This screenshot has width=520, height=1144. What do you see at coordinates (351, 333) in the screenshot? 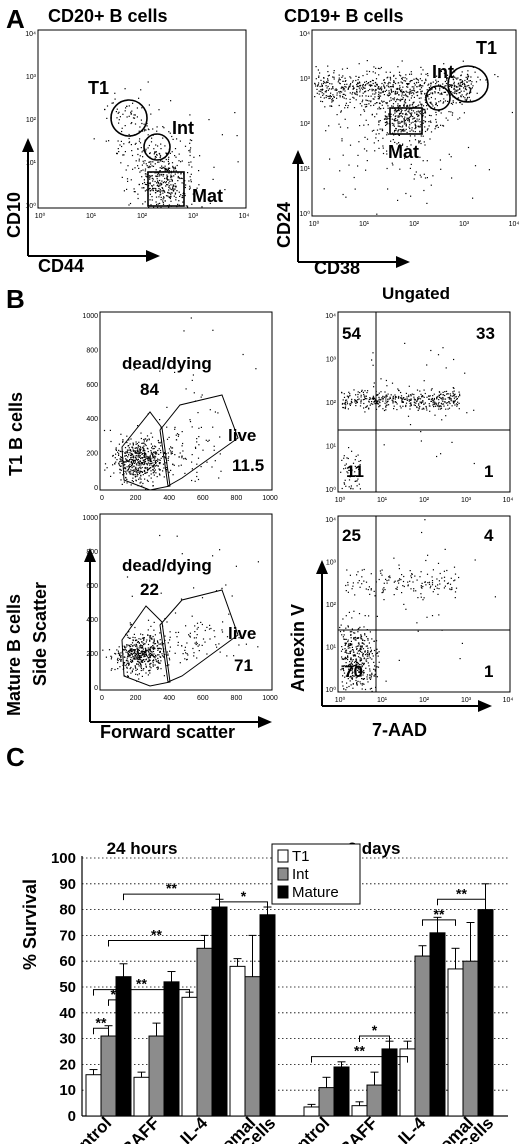
I see `t1-quadrant-ul: 54` at bounding box center [351, 333].